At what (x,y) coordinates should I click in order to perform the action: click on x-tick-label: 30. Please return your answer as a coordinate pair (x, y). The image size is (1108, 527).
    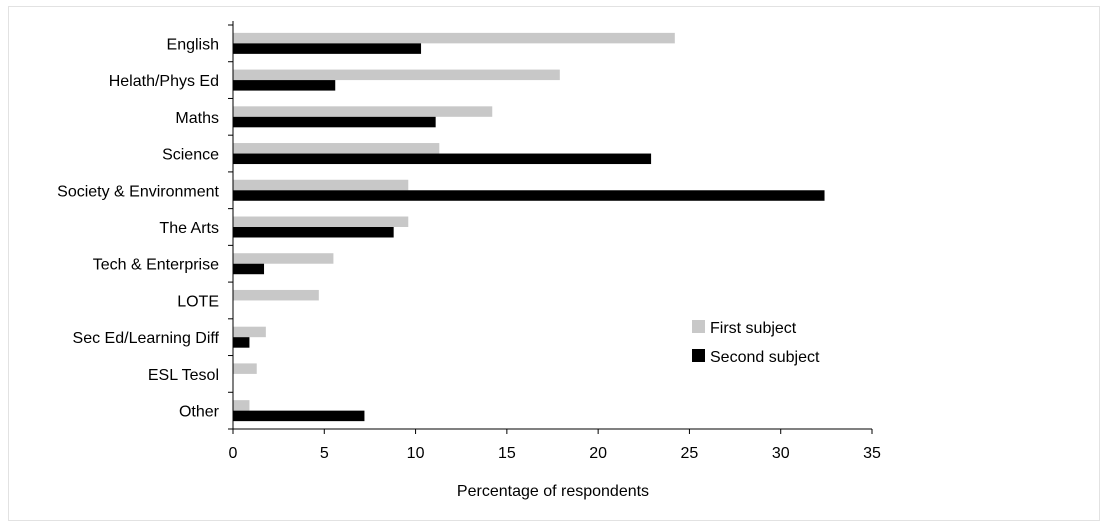
    Looking at the image, I should click on (781, 453).